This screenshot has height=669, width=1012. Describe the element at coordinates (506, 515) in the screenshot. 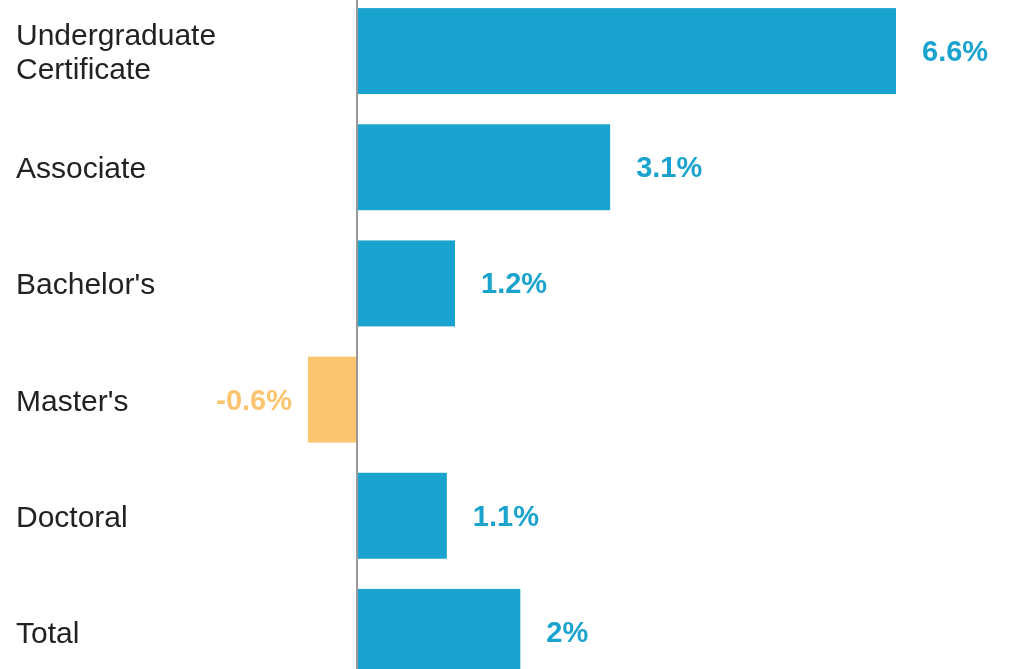

I see `data-label: 1.1%` at that location.